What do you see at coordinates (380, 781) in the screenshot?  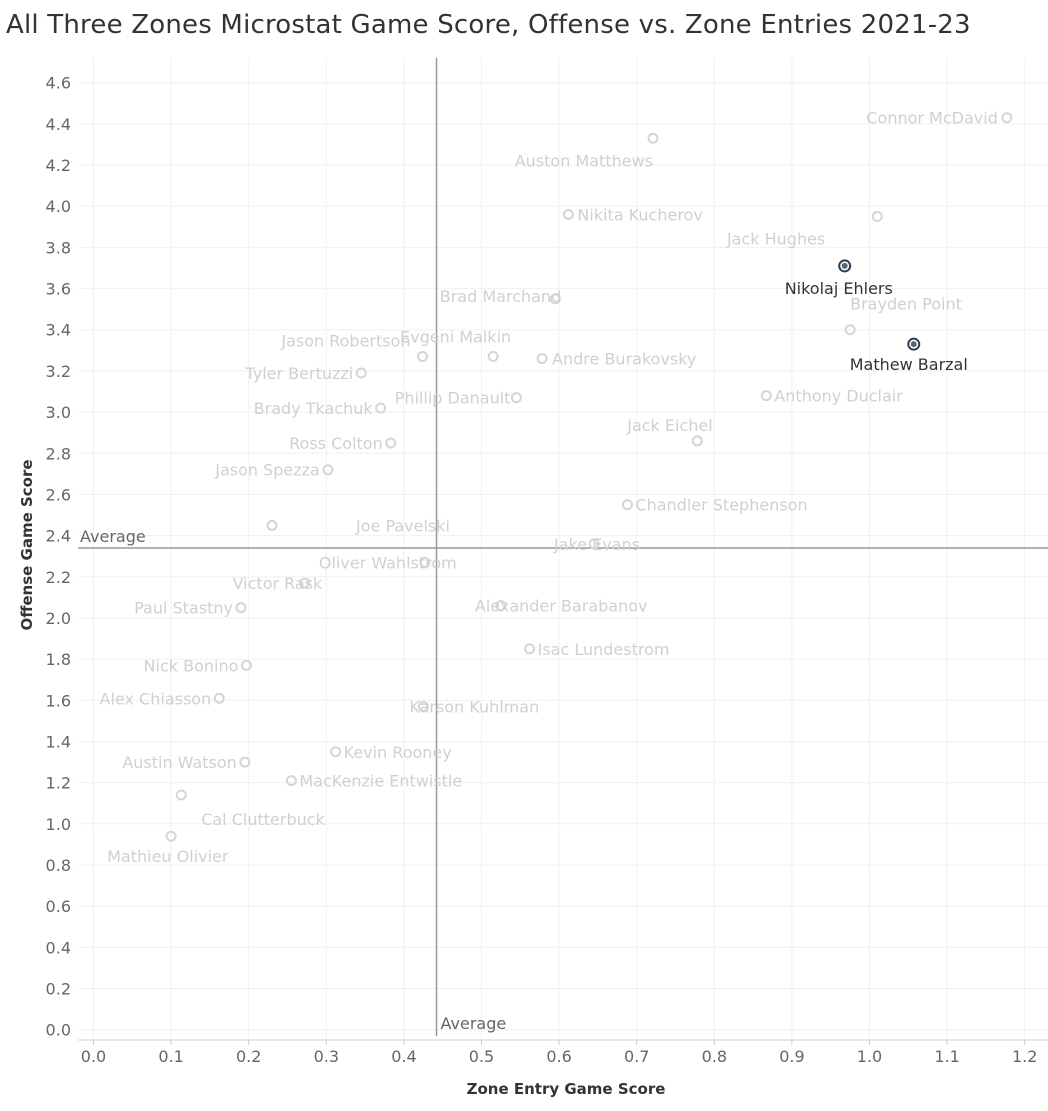 I see `data-point-label: MacKenzie Entwistle` at bounding box center [380, 781].